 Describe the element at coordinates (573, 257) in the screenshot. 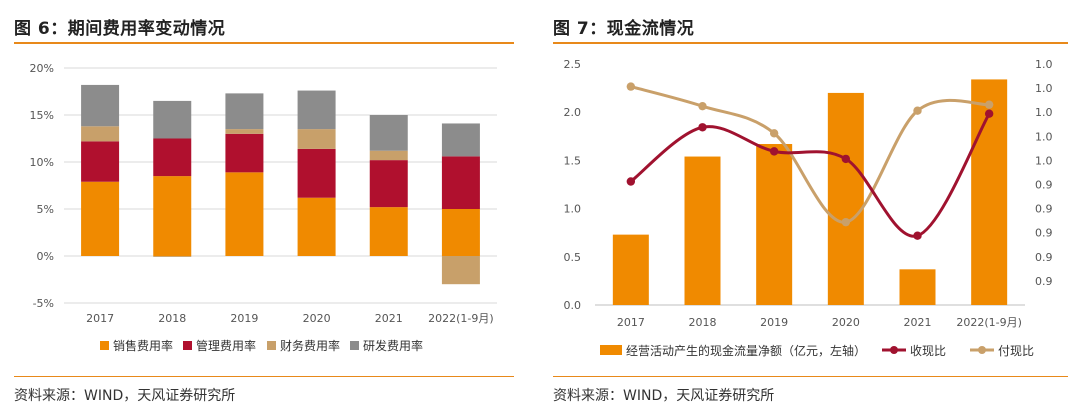

I see `y-left-tick-label: 0.5` at that location.